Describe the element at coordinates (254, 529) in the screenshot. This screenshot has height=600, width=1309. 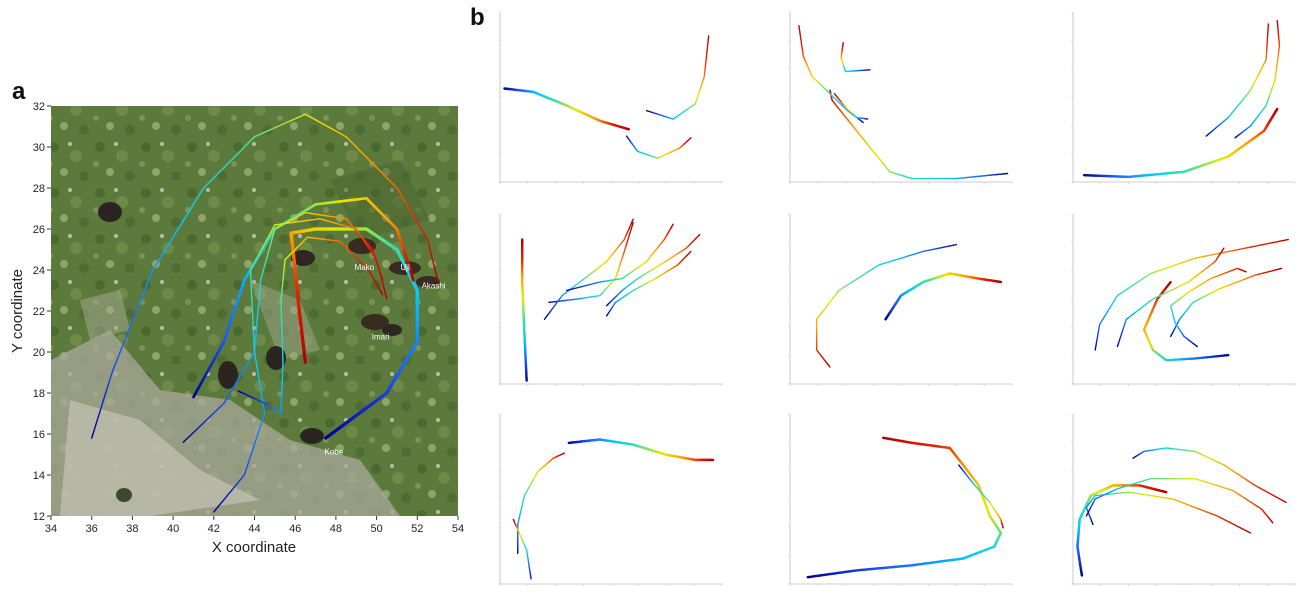
I see `x-tick-label: 44` at that location.